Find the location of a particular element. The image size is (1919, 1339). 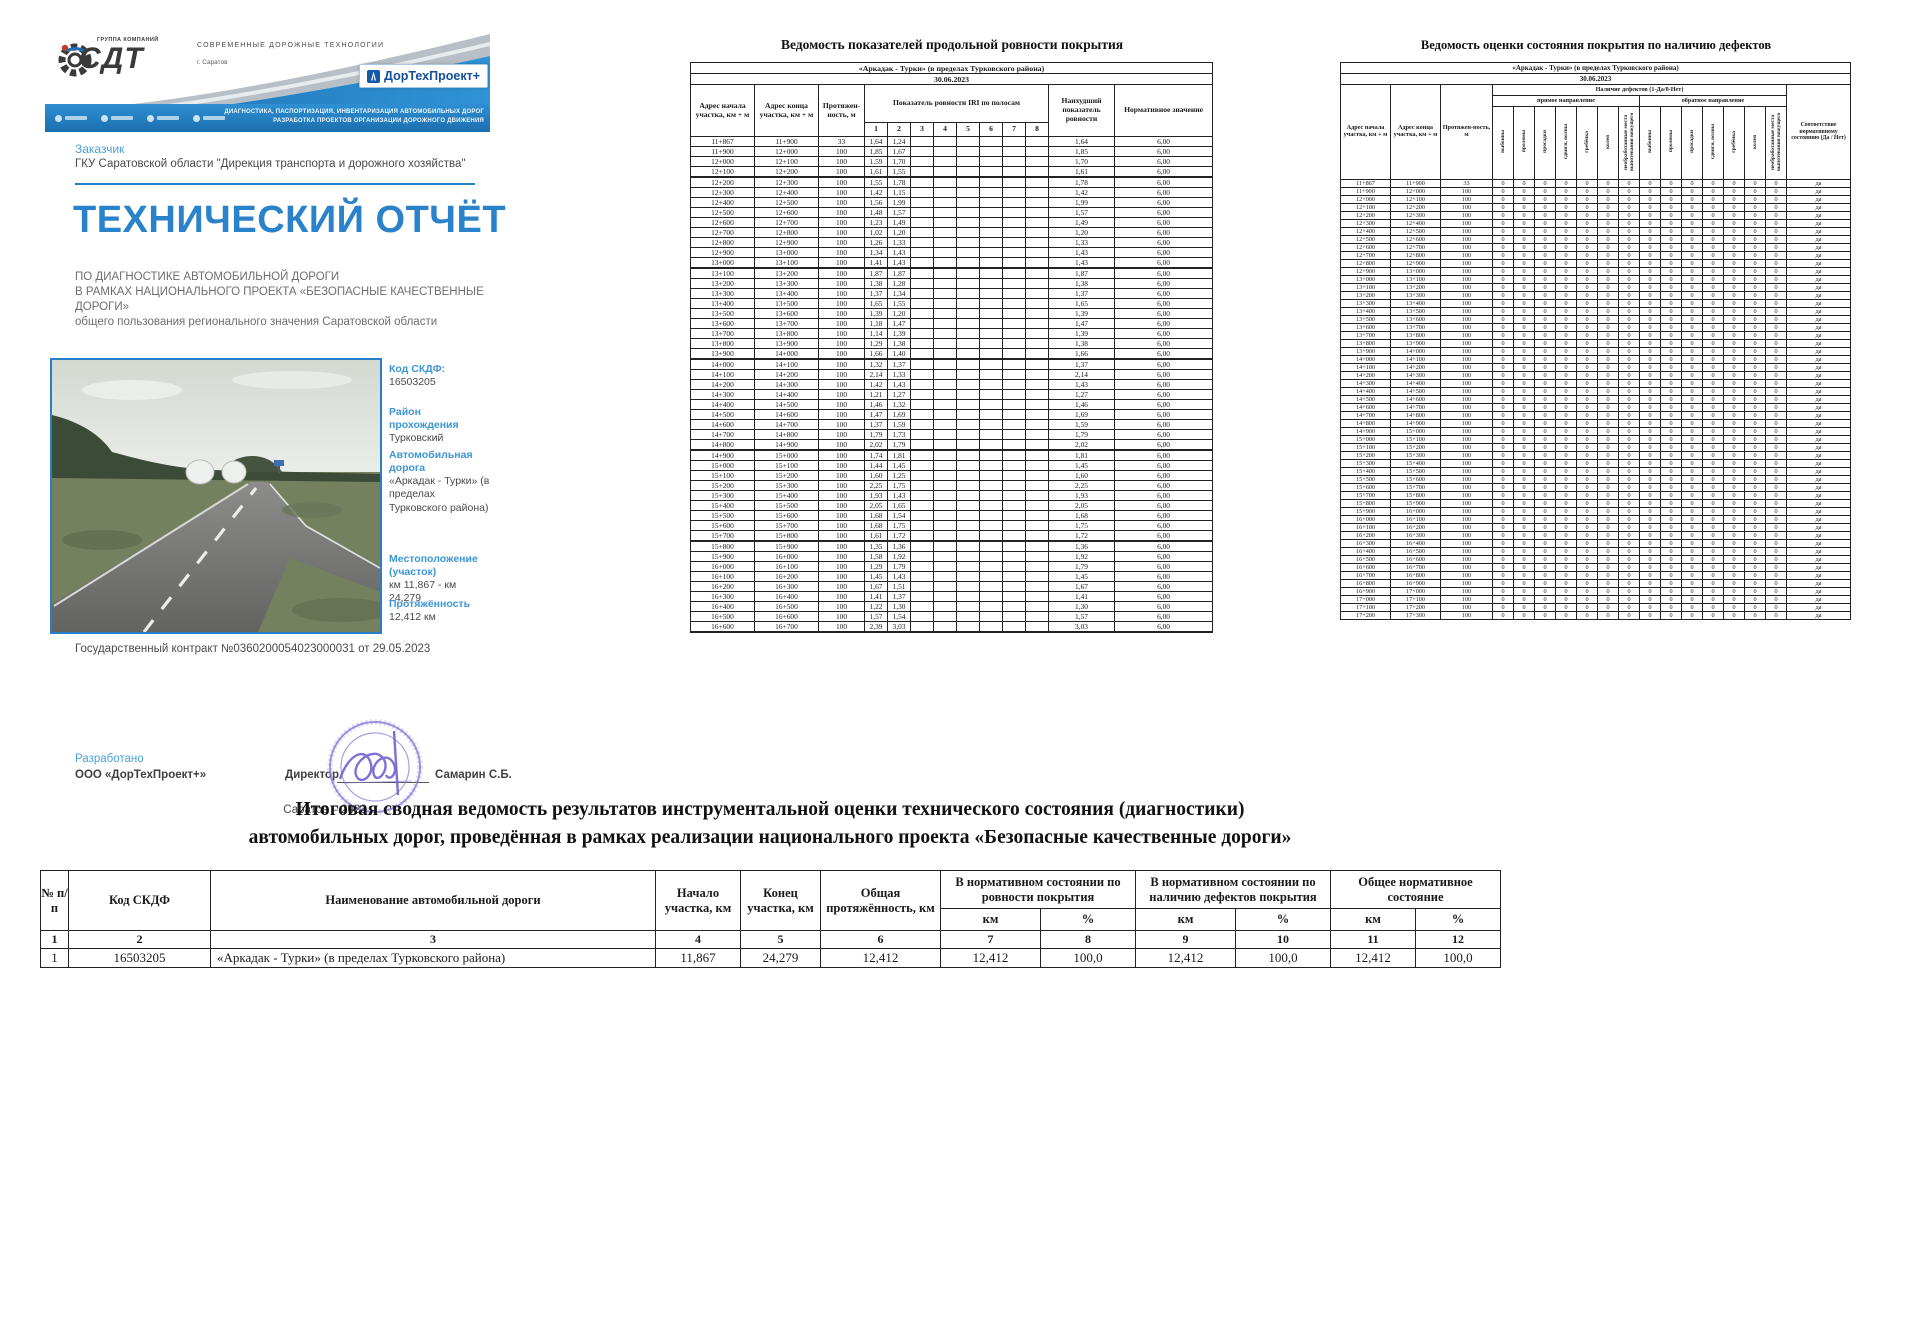

defects-cell: 15+500 is located at coordinates (1365, 479).